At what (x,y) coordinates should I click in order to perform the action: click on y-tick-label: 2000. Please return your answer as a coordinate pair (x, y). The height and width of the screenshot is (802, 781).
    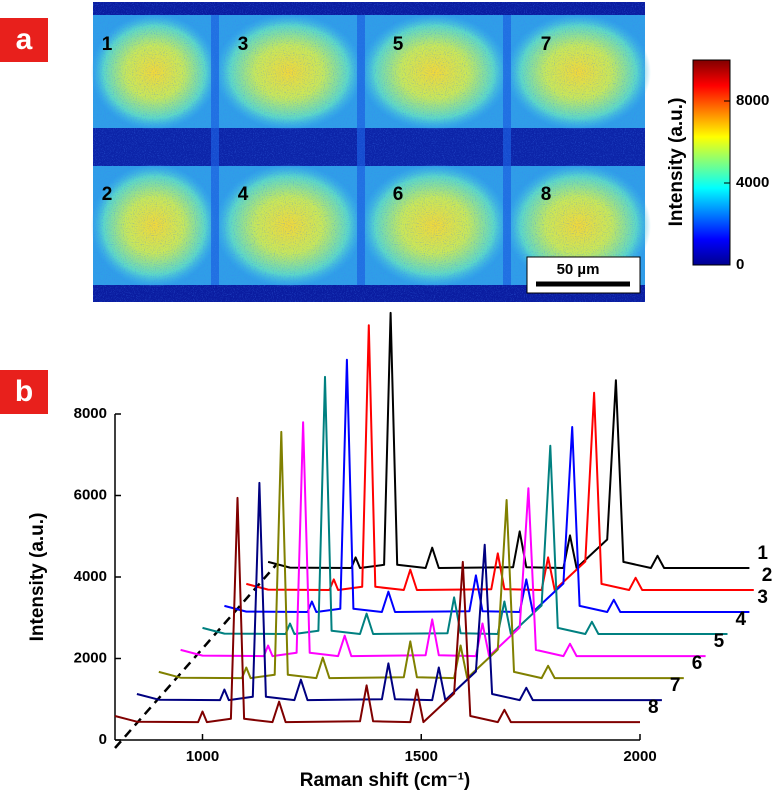
    Looking at the image, I should click on (90, 657).